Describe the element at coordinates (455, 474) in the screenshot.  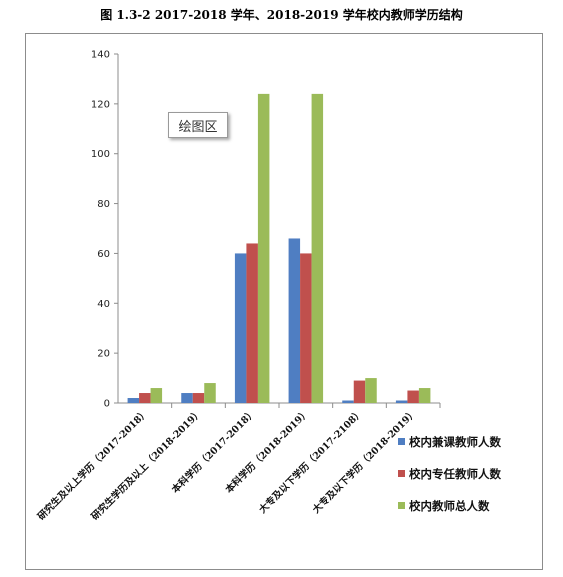
I see `legend-label: 校内专任教师人数` at that location.